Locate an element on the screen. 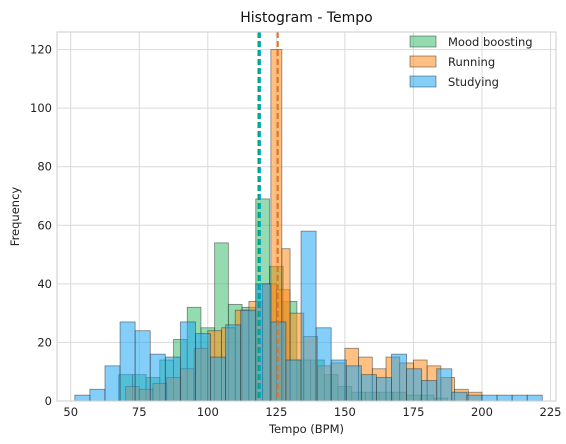 Image resolution: width=566 pixels, height=444 pixels. x-tick-label: 175 is located at coordinates (413, 412).